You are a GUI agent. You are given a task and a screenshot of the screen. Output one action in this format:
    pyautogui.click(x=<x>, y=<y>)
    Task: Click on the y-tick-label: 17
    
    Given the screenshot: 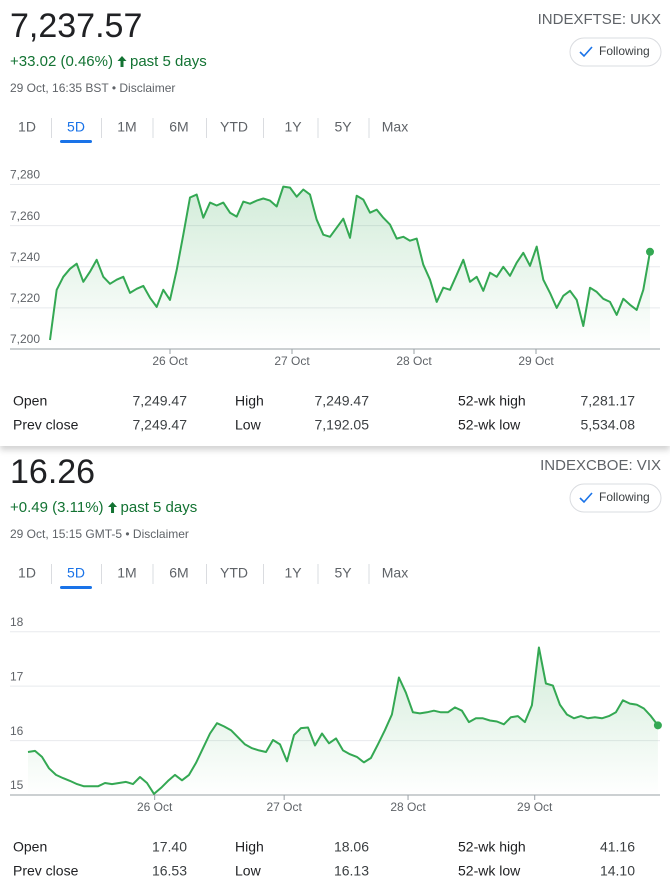 What is the action you would take?
    pyautogui.click(x=17, y=676)
    